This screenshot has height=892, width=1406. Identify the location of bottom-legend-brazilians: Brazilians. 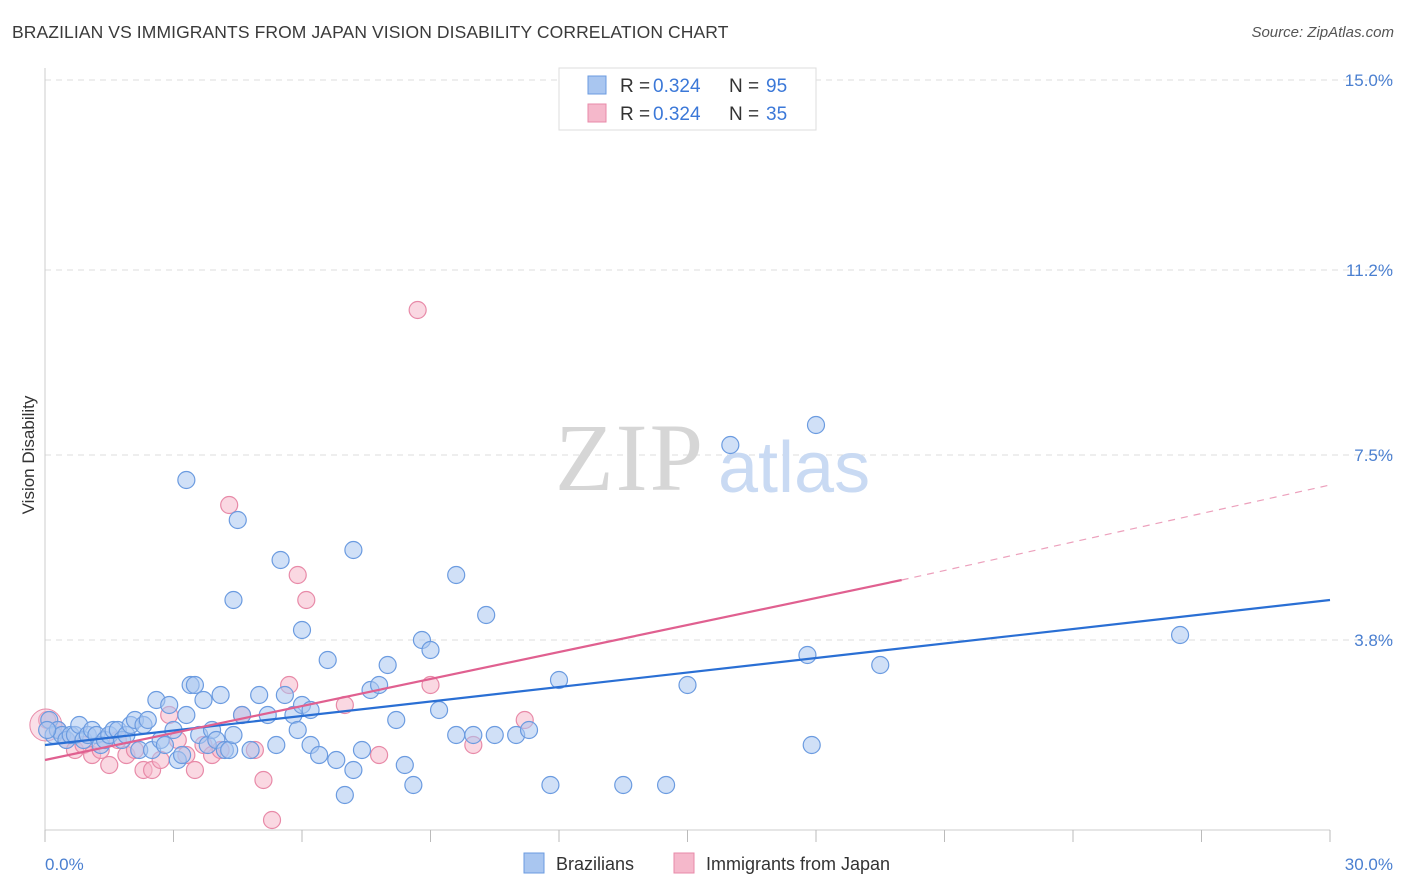
(595, 864).